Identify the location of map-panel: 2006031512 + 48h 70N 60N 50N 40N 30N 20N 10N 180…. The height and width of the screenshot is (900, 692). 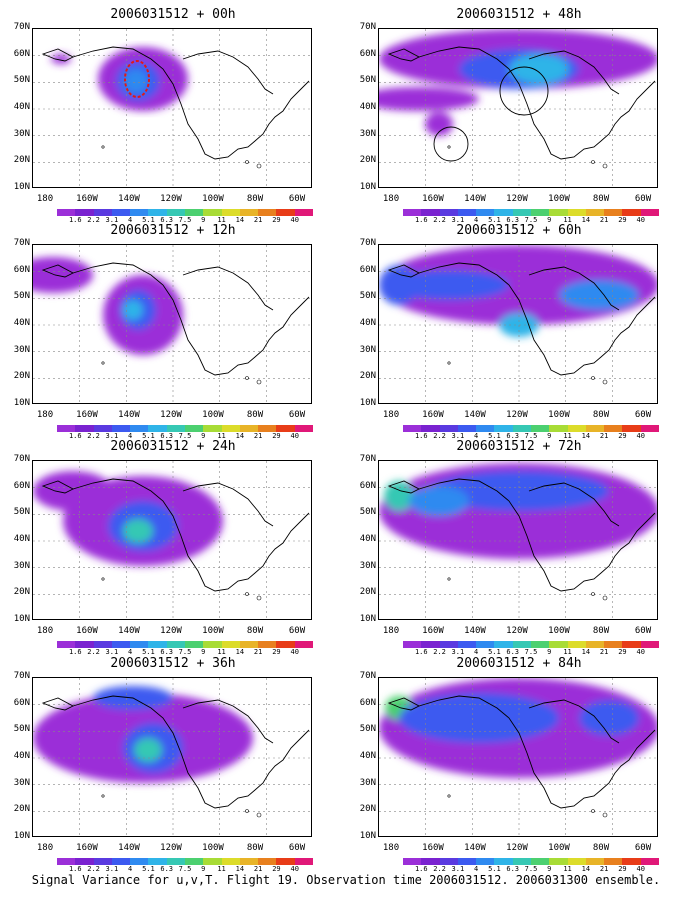
(519, 115).